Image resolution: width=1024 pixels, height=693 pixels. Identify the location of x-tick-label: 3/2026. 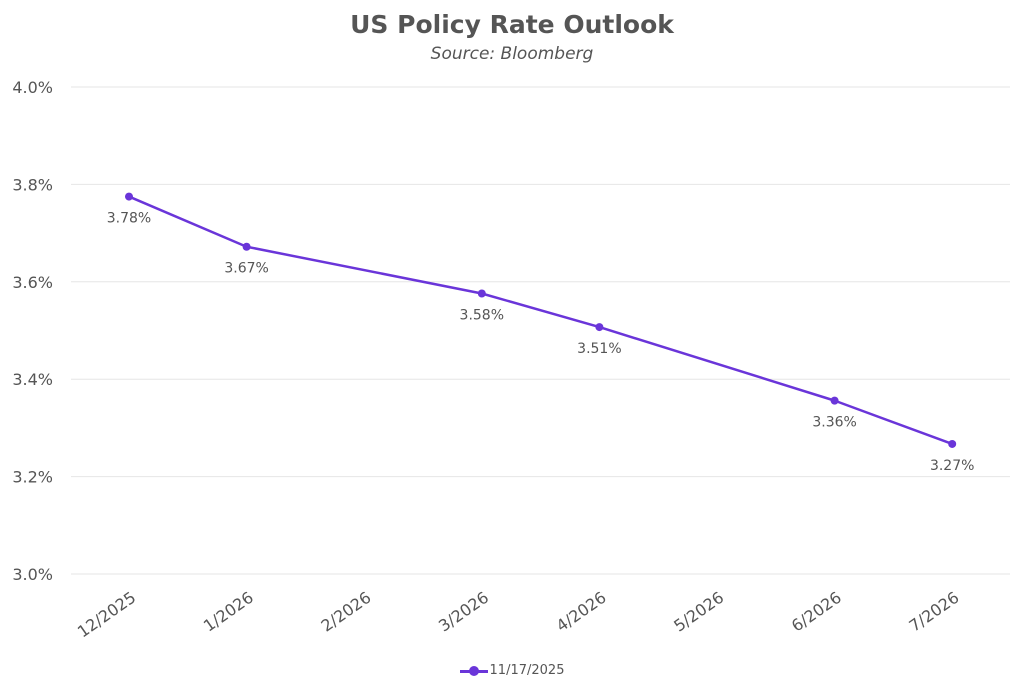
(463, 612).